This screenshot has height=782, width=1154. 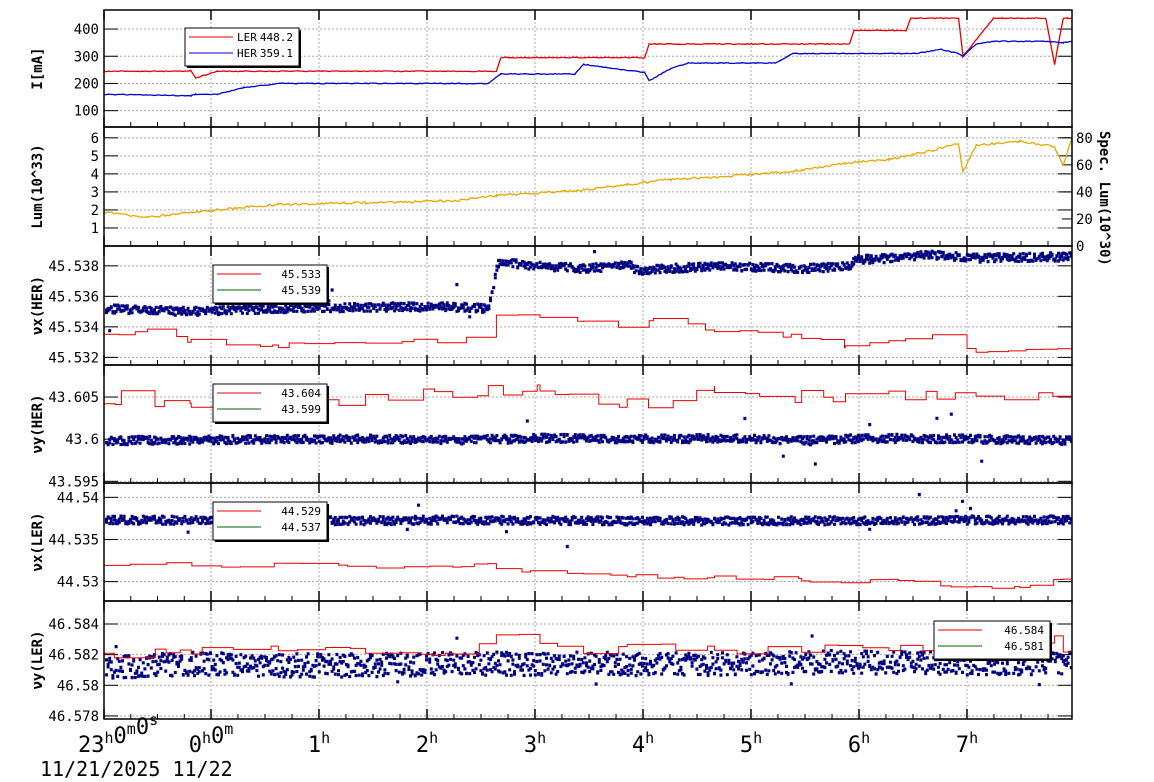 What do you see at coordinates (301, 527) in the screenshot?
I see `legend-value: 44.537` at bounding box center [301, 527].